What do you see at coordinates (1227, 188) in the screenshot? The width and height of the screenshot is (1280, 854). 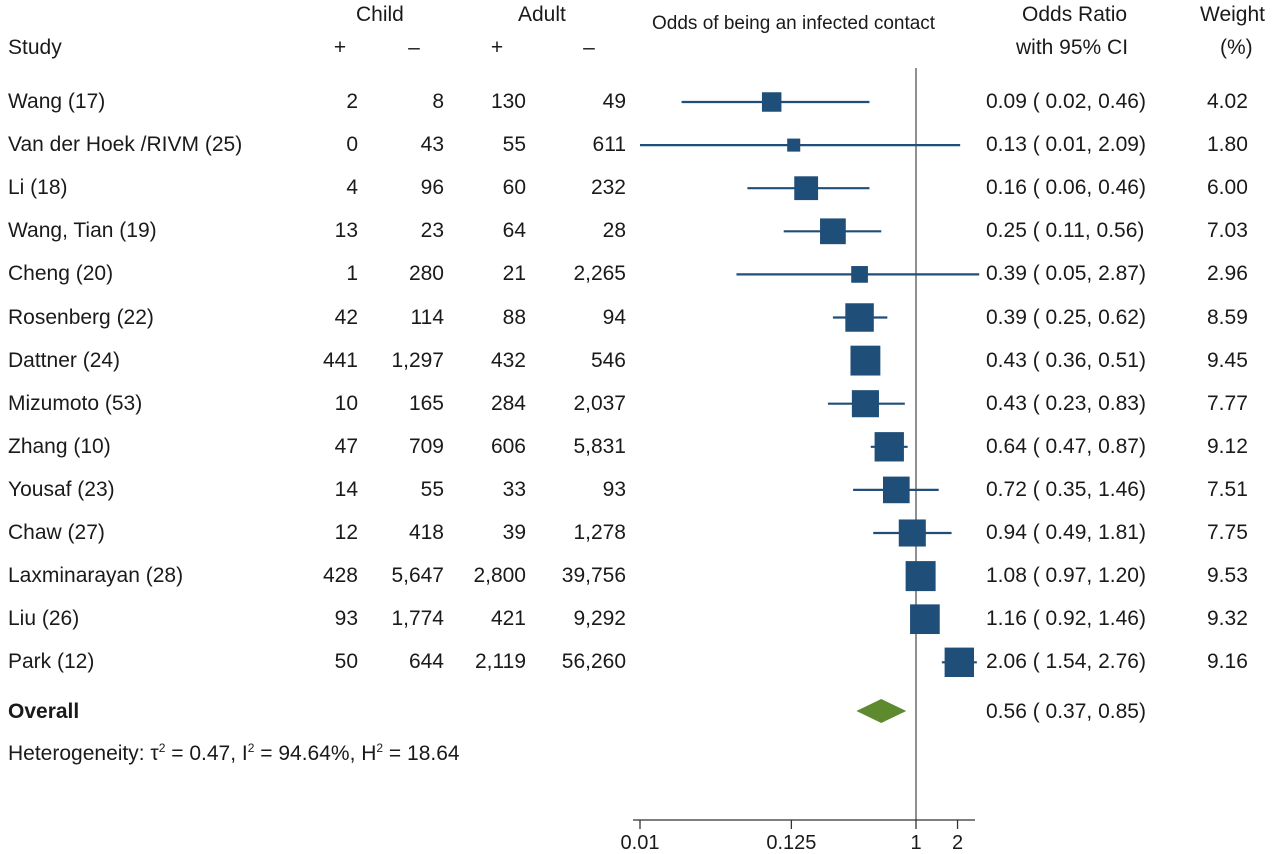 I see `weight-value: 6.00` at bounding box center [1227, 188].